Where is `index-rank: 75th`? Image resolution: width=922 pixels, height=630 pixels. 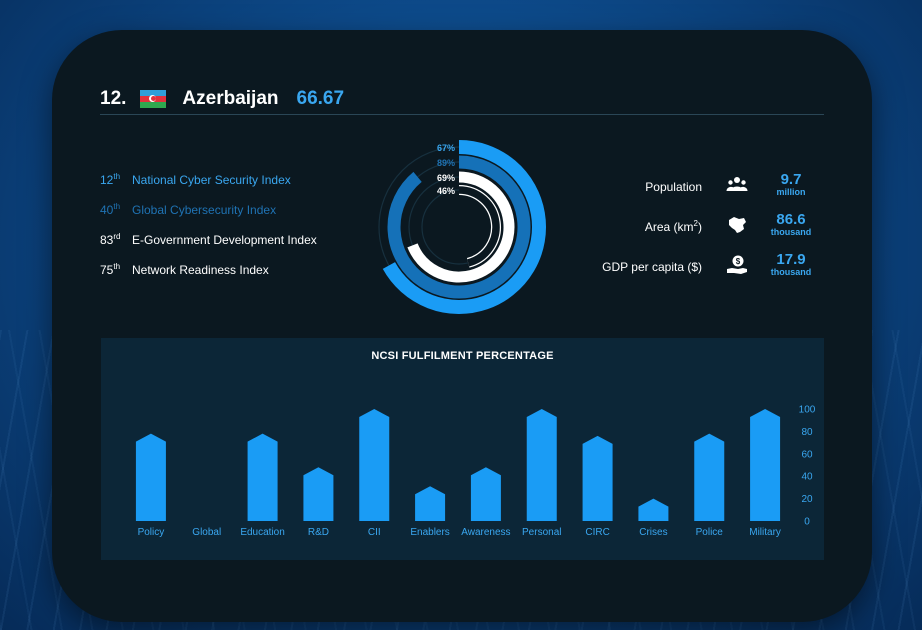
index-rank: 75th is located at coordinates (110, 269).